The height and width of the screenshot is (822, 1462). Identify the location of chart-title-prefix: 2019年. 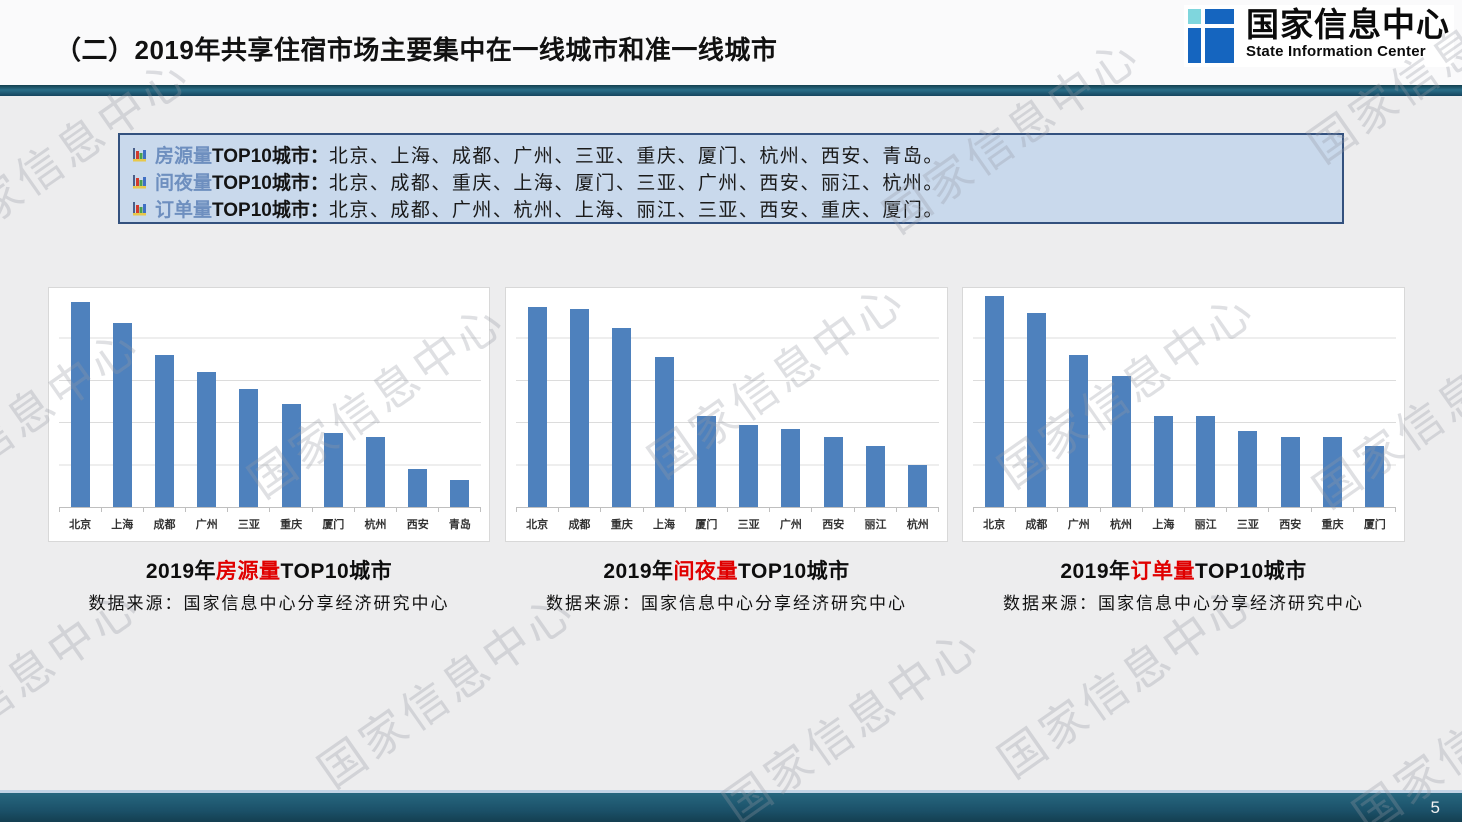
(638, 571).